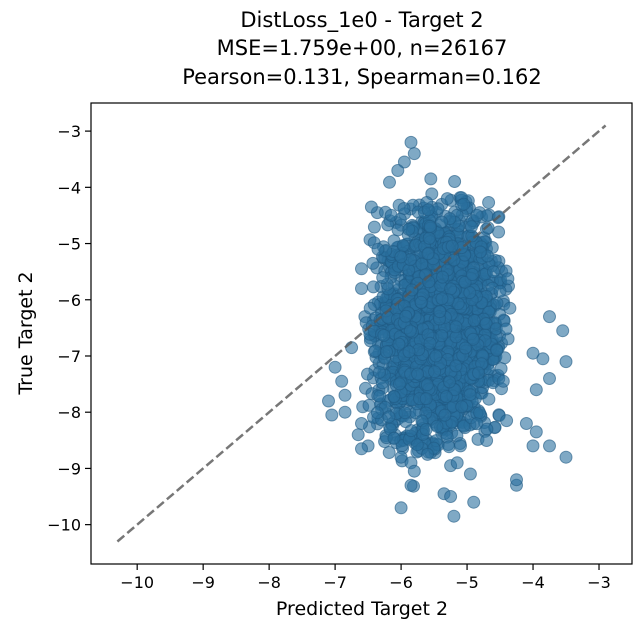 This screenshot has width=642, height=632. Describe the element at coordinates (64, 525) in the screenshot. I see `y-tick-label: −10` at that location.